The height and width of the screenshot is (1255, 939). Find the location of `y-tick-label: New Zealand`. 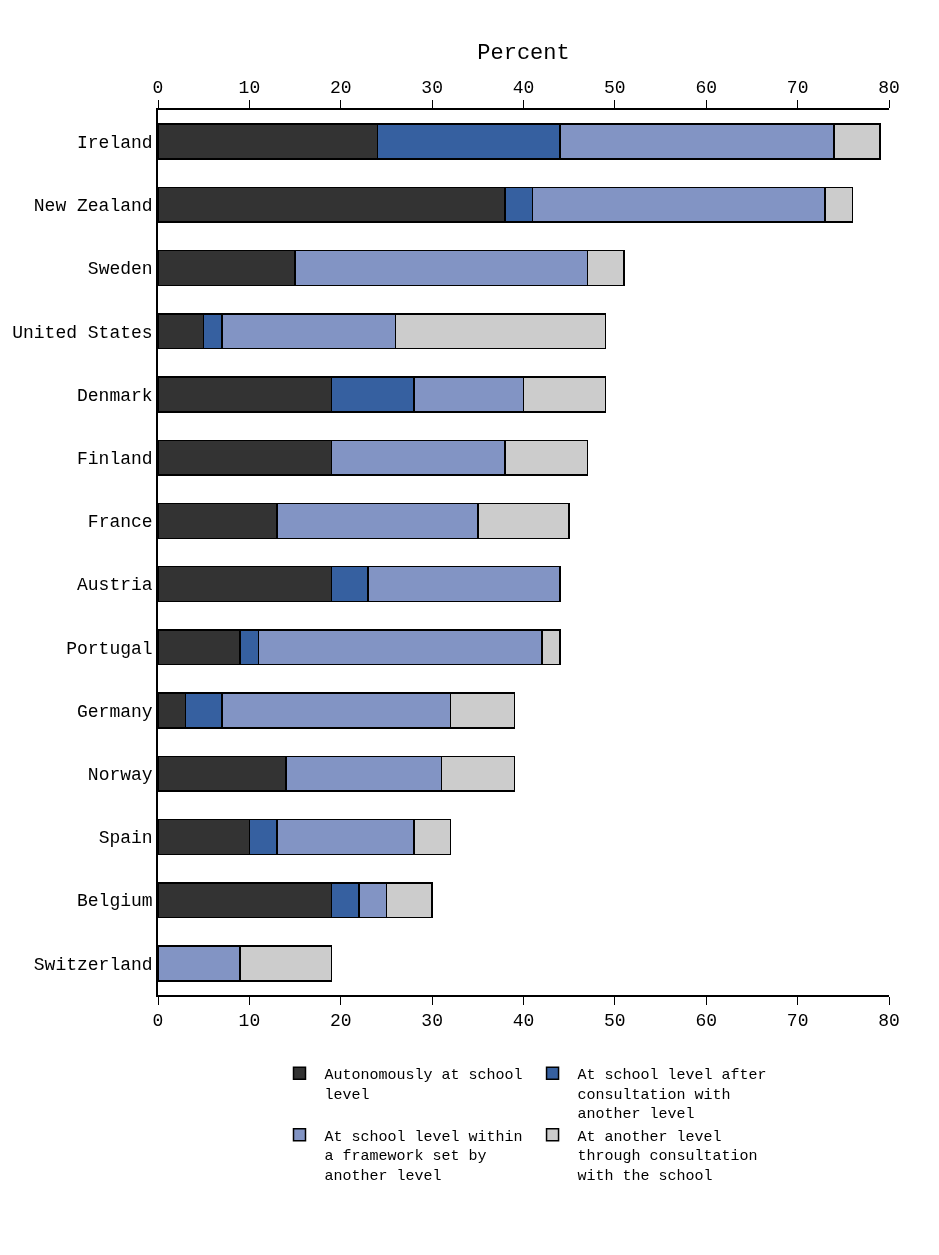

y-tick-label: New Zealand is located at coordinates (93, 206).